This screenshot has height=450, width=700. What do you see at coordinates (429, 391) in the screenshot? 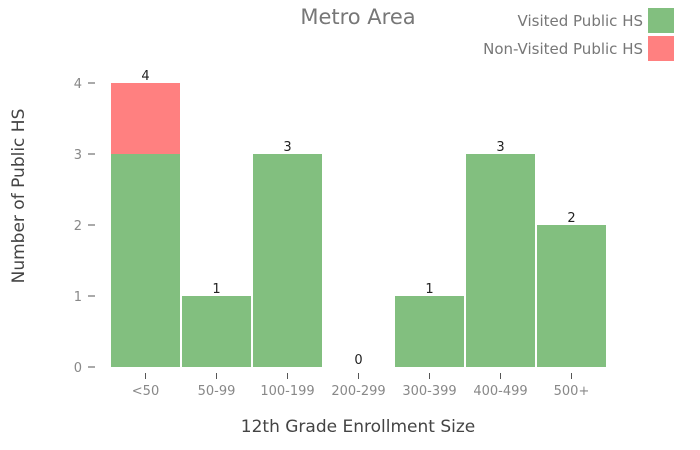
I see `x-tick-label: 300-399` at bounding box center [429, 391].